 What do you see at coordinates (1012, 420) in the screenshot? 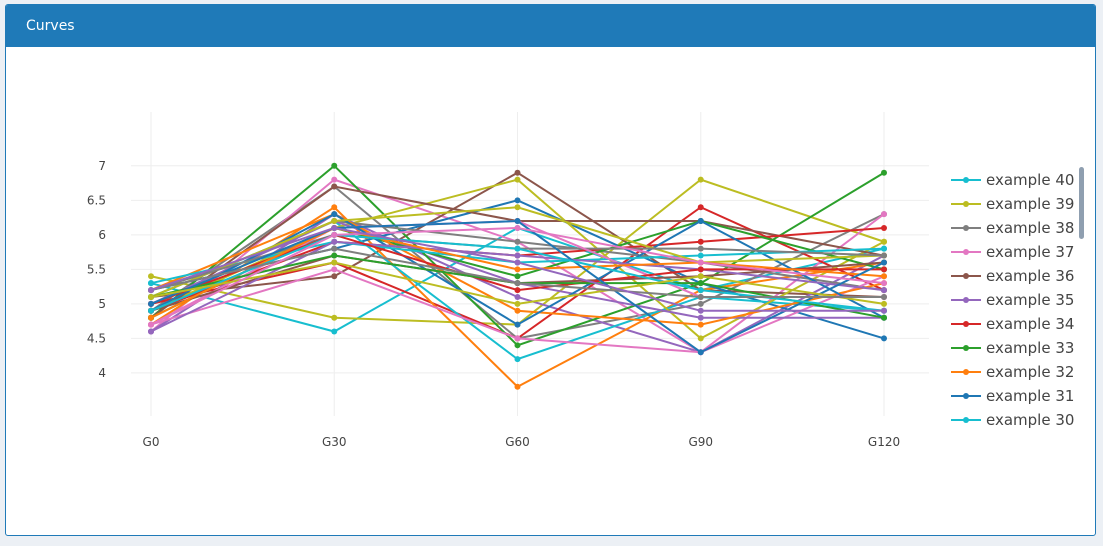
I see `legend-item: example 30` at bounding box center [1012, 420].